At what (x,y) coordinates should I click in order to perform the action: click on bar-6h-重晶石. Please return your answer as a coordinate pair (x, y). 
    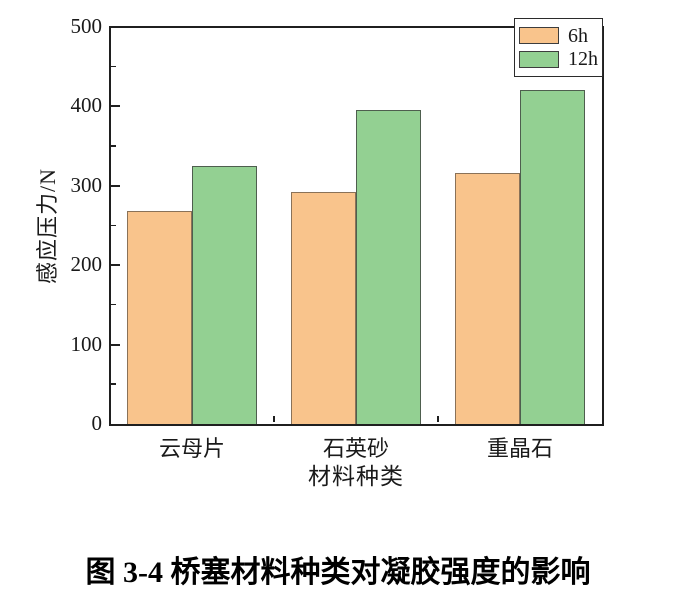
    Looking at the image, I should click on (487, 298).